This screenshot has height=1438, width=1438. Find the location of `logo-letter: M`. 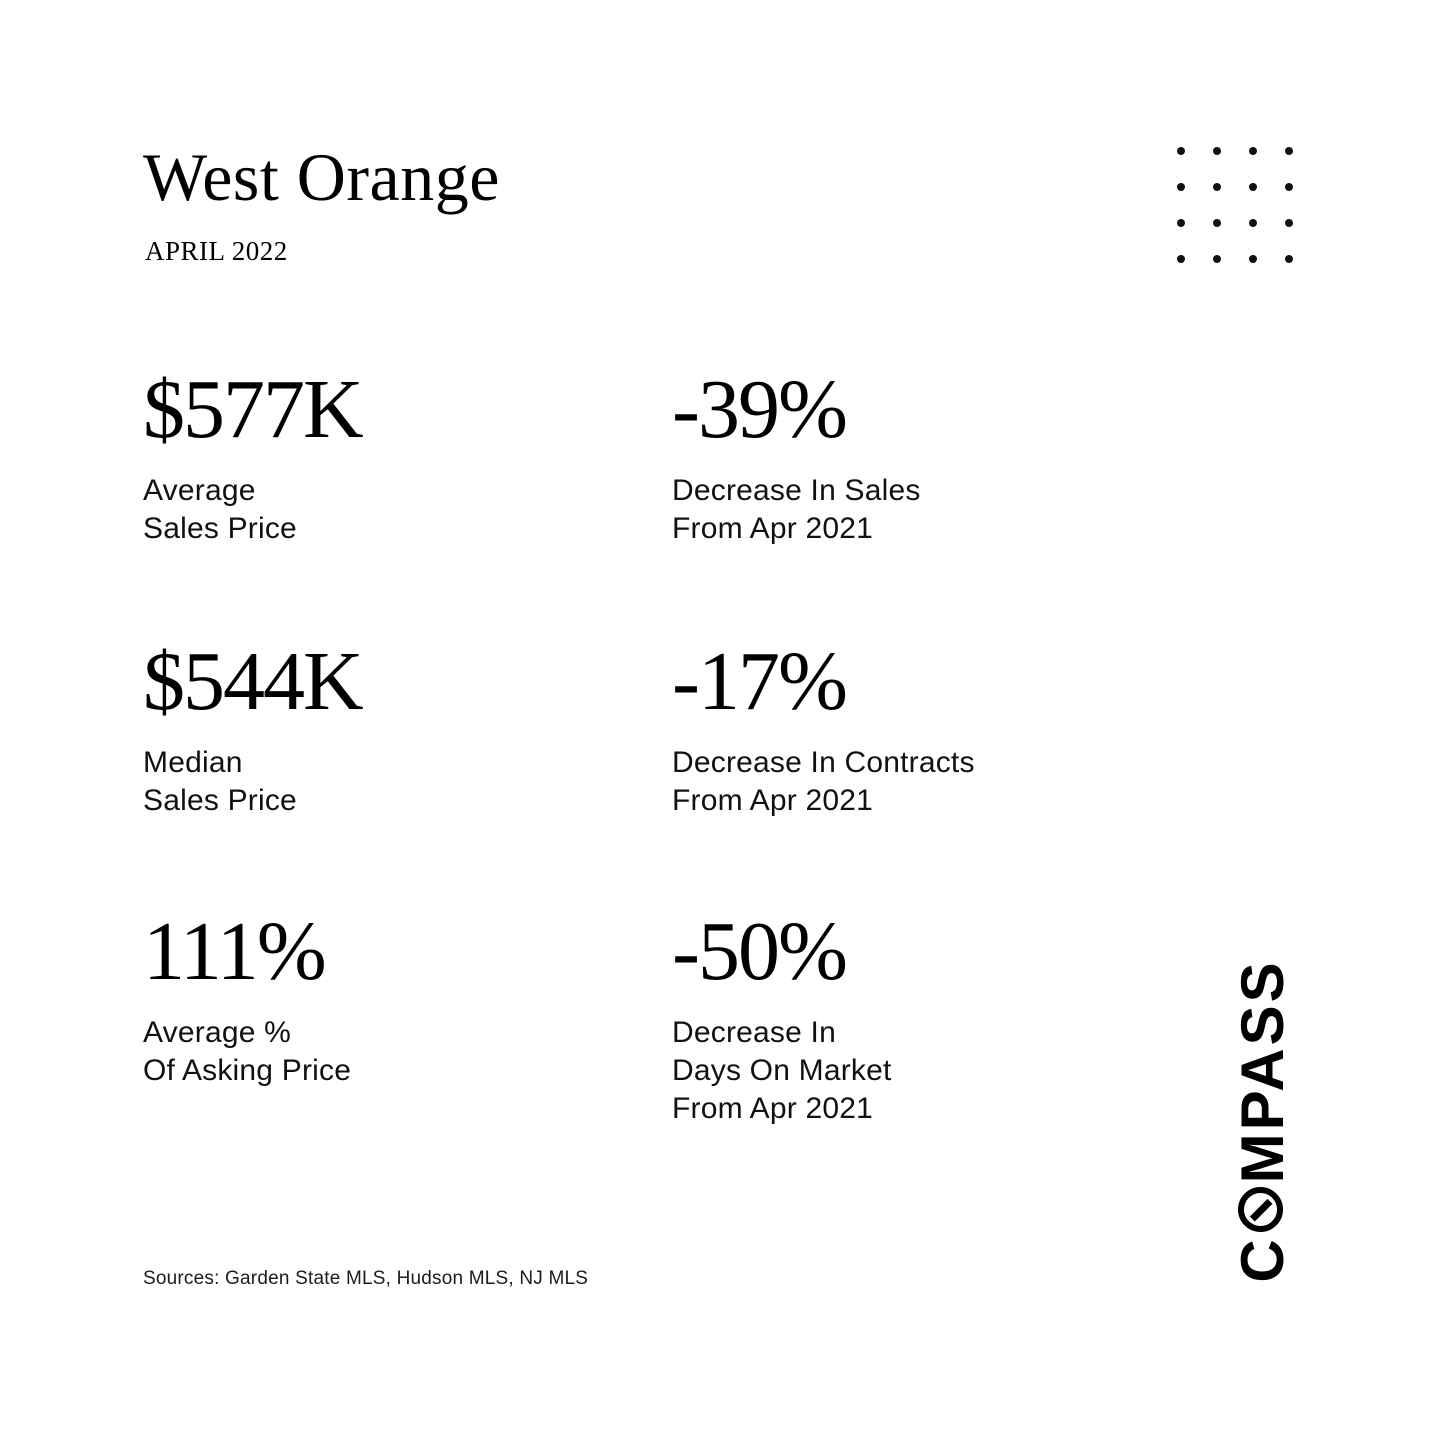

logo-letter: M is located at coordinates (1262, 1157).